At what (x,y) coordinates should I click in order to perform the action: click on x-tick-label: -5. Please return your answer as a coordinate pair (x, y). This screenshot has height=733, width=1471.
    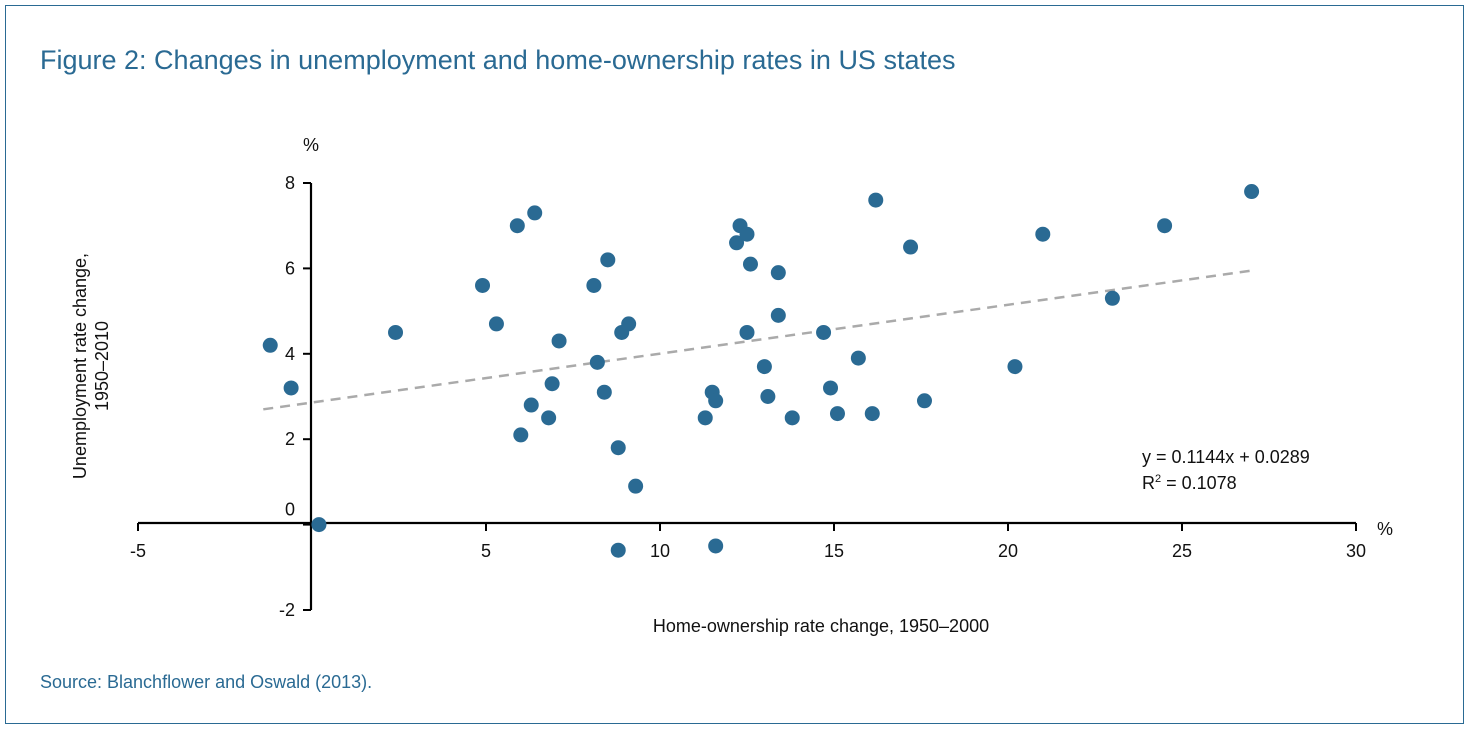
    Looking at the image, I should click on (138, 551).